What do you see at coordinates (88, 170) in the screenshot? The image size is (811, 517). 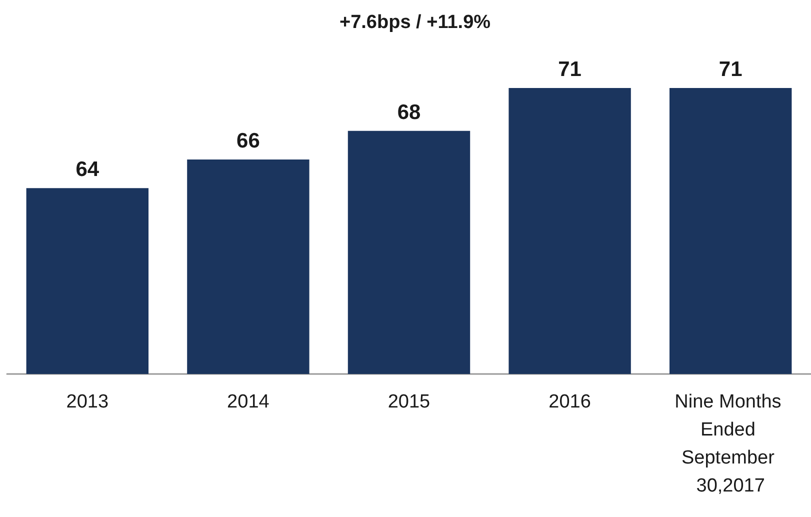 I see `data-label: 64` at bounding box center [88, 170].